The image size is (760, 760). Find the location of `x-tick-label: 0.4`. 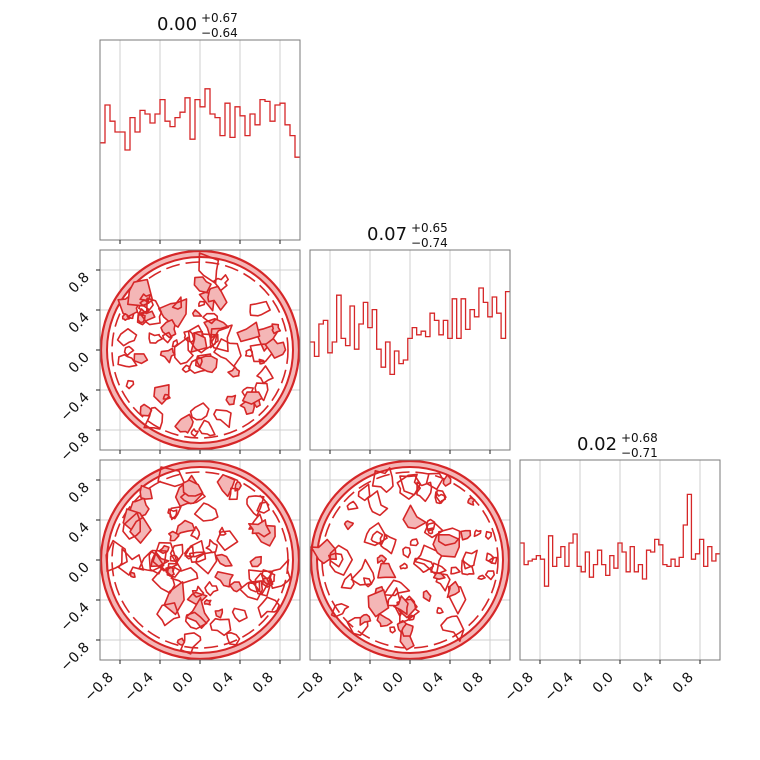

x-tick-label: 0.4 is located at coordinates (643, 682).